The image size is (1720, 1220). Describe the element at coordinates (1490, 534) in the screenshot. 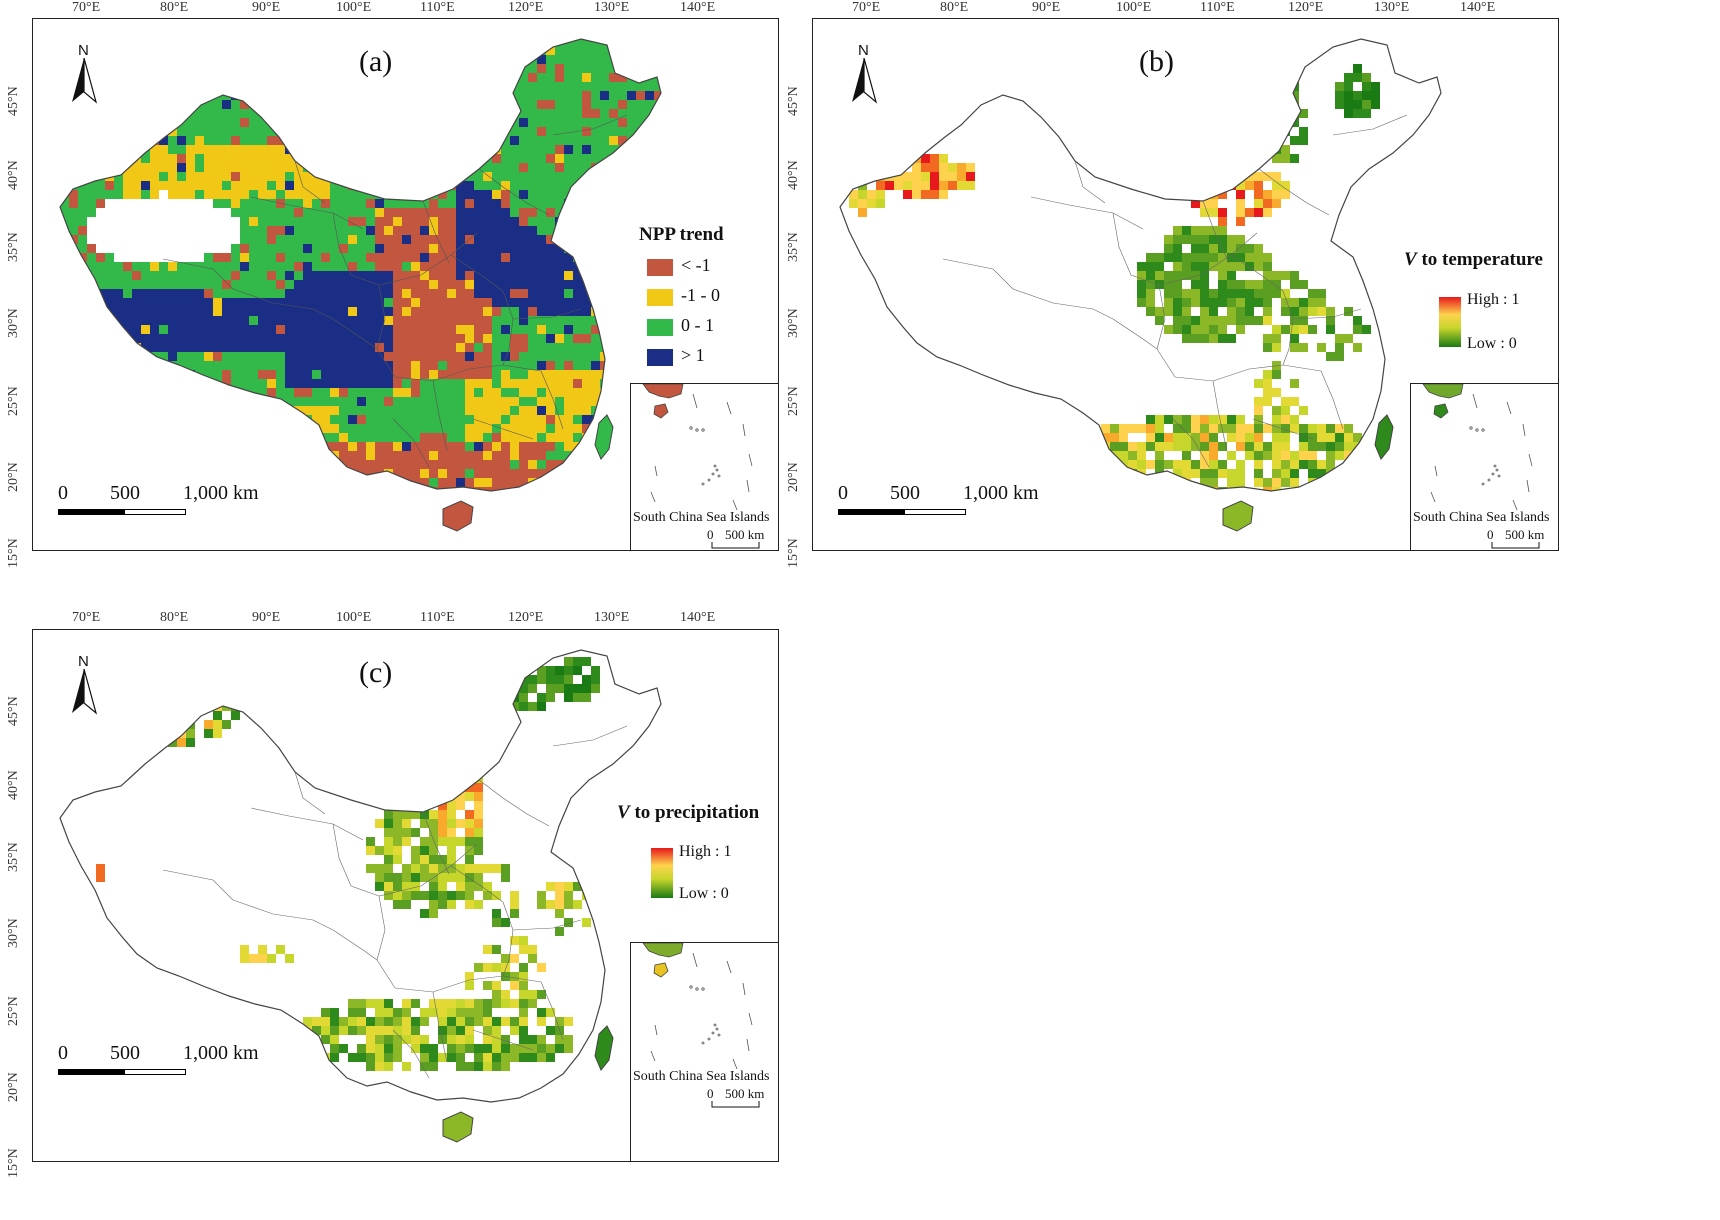

I see `inset-scale-zero: 0` at that location.